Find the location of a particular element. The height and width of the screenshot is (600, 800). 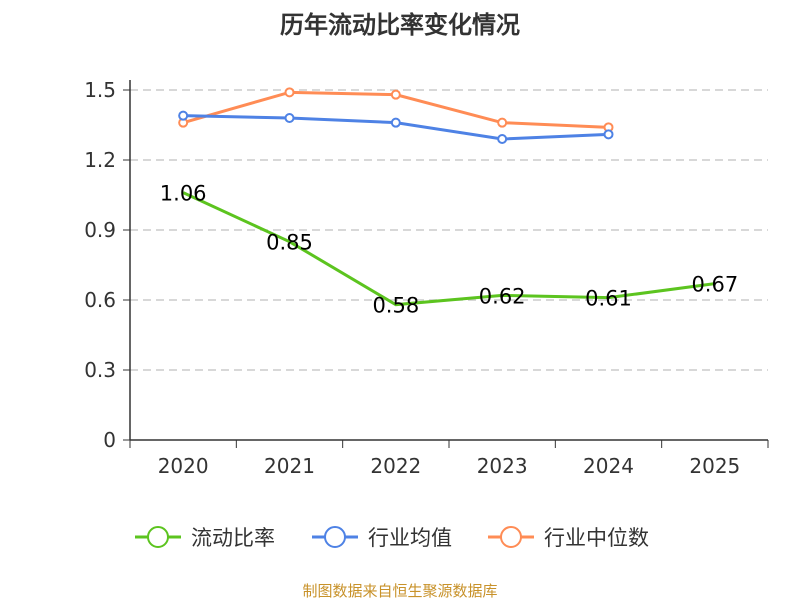

chart-title: 历年流动比率变化情况 is located at coordinates (400, 25).